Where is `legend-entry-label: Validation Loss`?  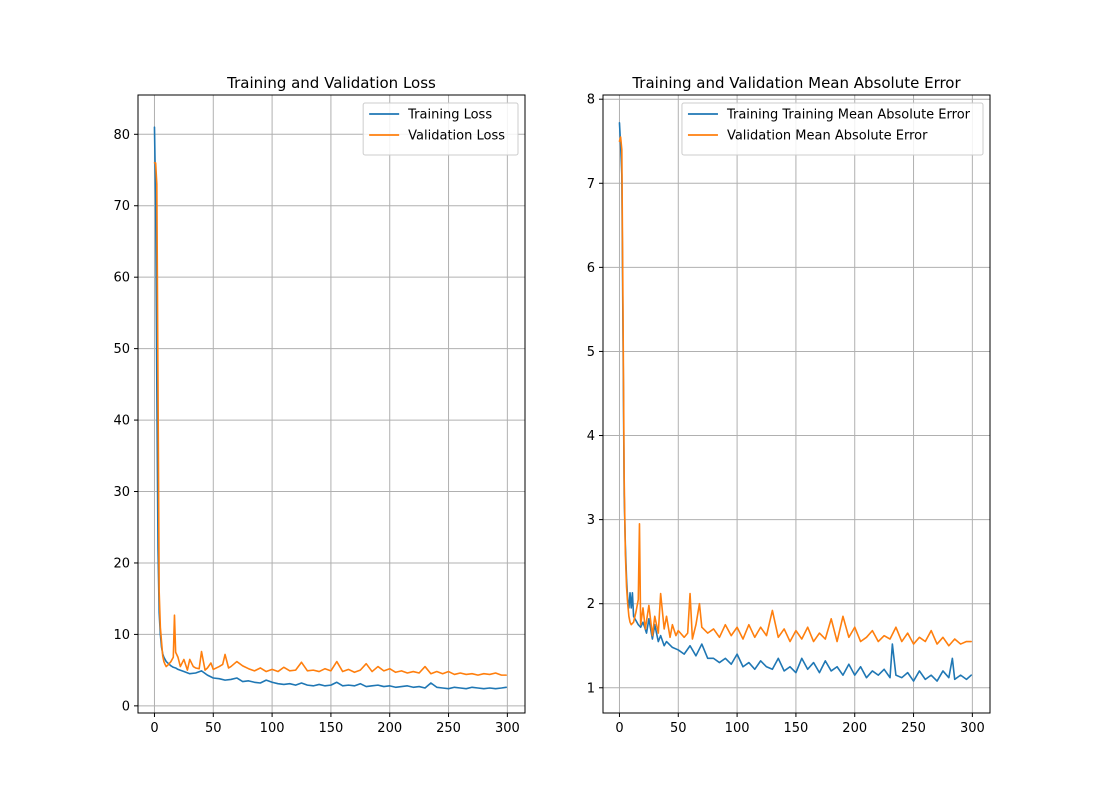 legend-entry-label: Validation Loss is located at coordinates (456, 136).